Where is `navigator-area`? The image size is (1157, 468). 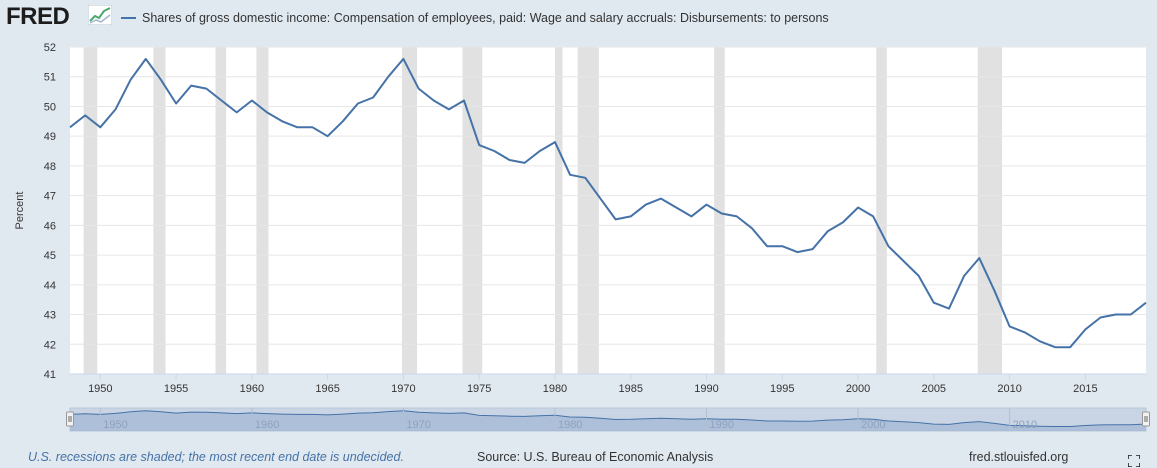 navigator-area is located at coordinates (608, 420).